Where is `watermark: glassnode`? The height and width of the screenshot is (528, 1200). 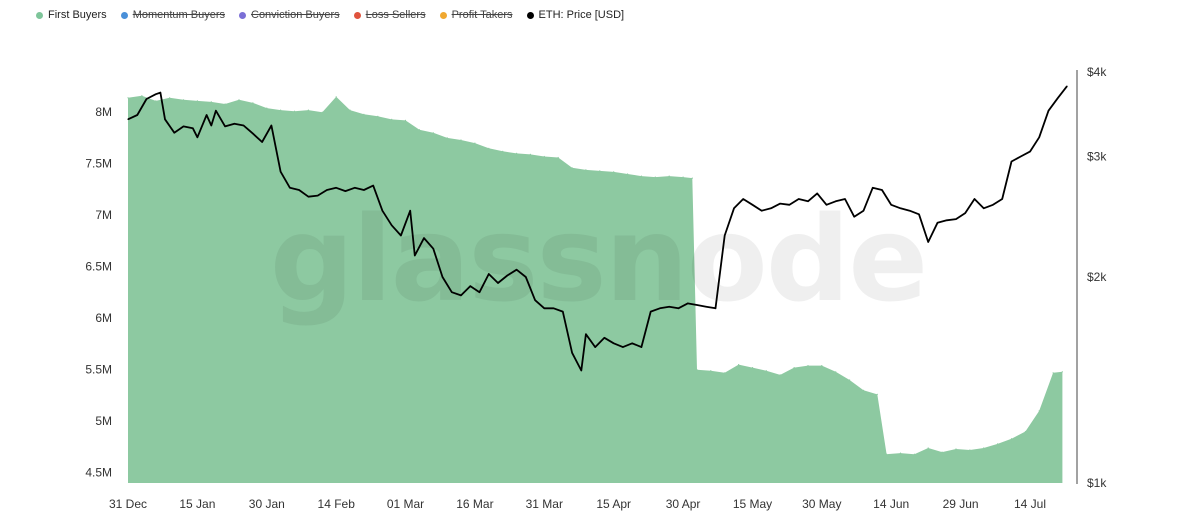 watermark: glassnode is located at coordinates (598, 259).